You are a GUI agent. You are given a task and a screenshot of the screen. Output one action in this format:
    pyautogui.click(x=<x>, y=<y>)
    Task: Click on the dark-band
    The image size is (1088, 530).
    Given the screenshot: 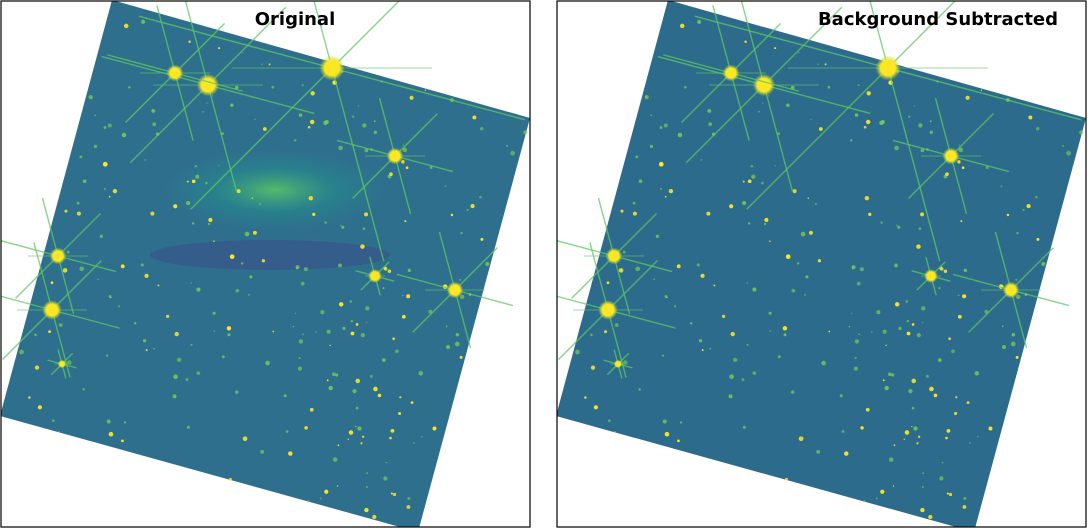 What is the action you would take?
    pyautogui.click(x=270, y=255)
    